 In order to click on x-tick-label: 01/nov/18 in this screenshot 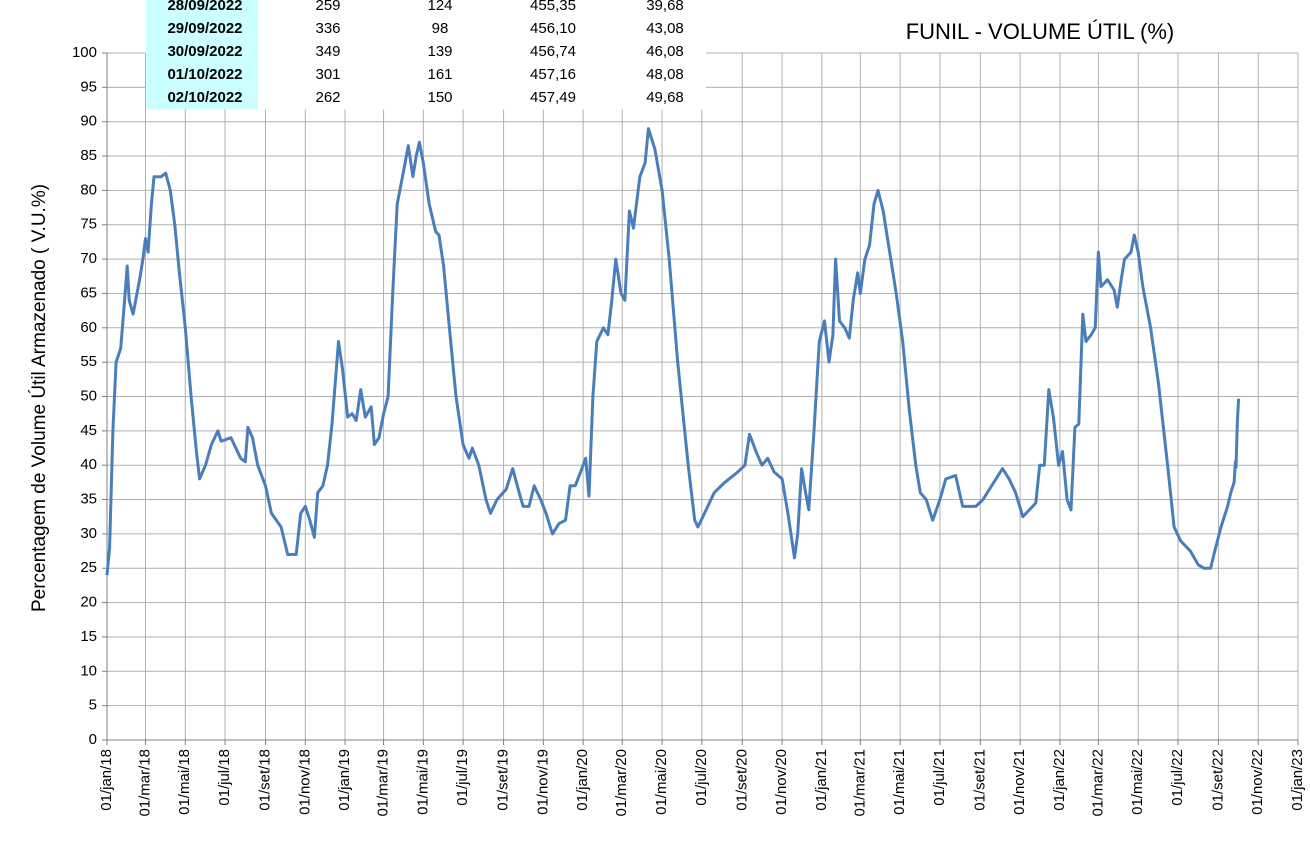, I will do `click(304, 782)`.